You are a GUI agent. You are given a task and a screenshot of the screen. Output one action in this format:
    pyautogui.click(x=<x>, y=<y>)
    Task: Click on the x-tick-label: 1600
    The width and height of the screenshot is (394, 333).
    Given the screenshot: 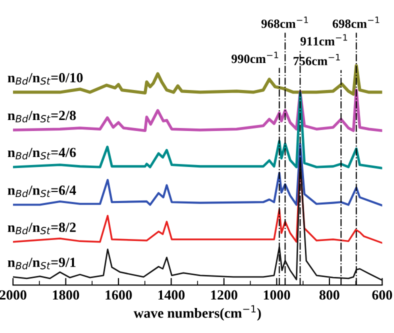 What is the action you would take?
    pyautogui.click(x=119, y=295)
    